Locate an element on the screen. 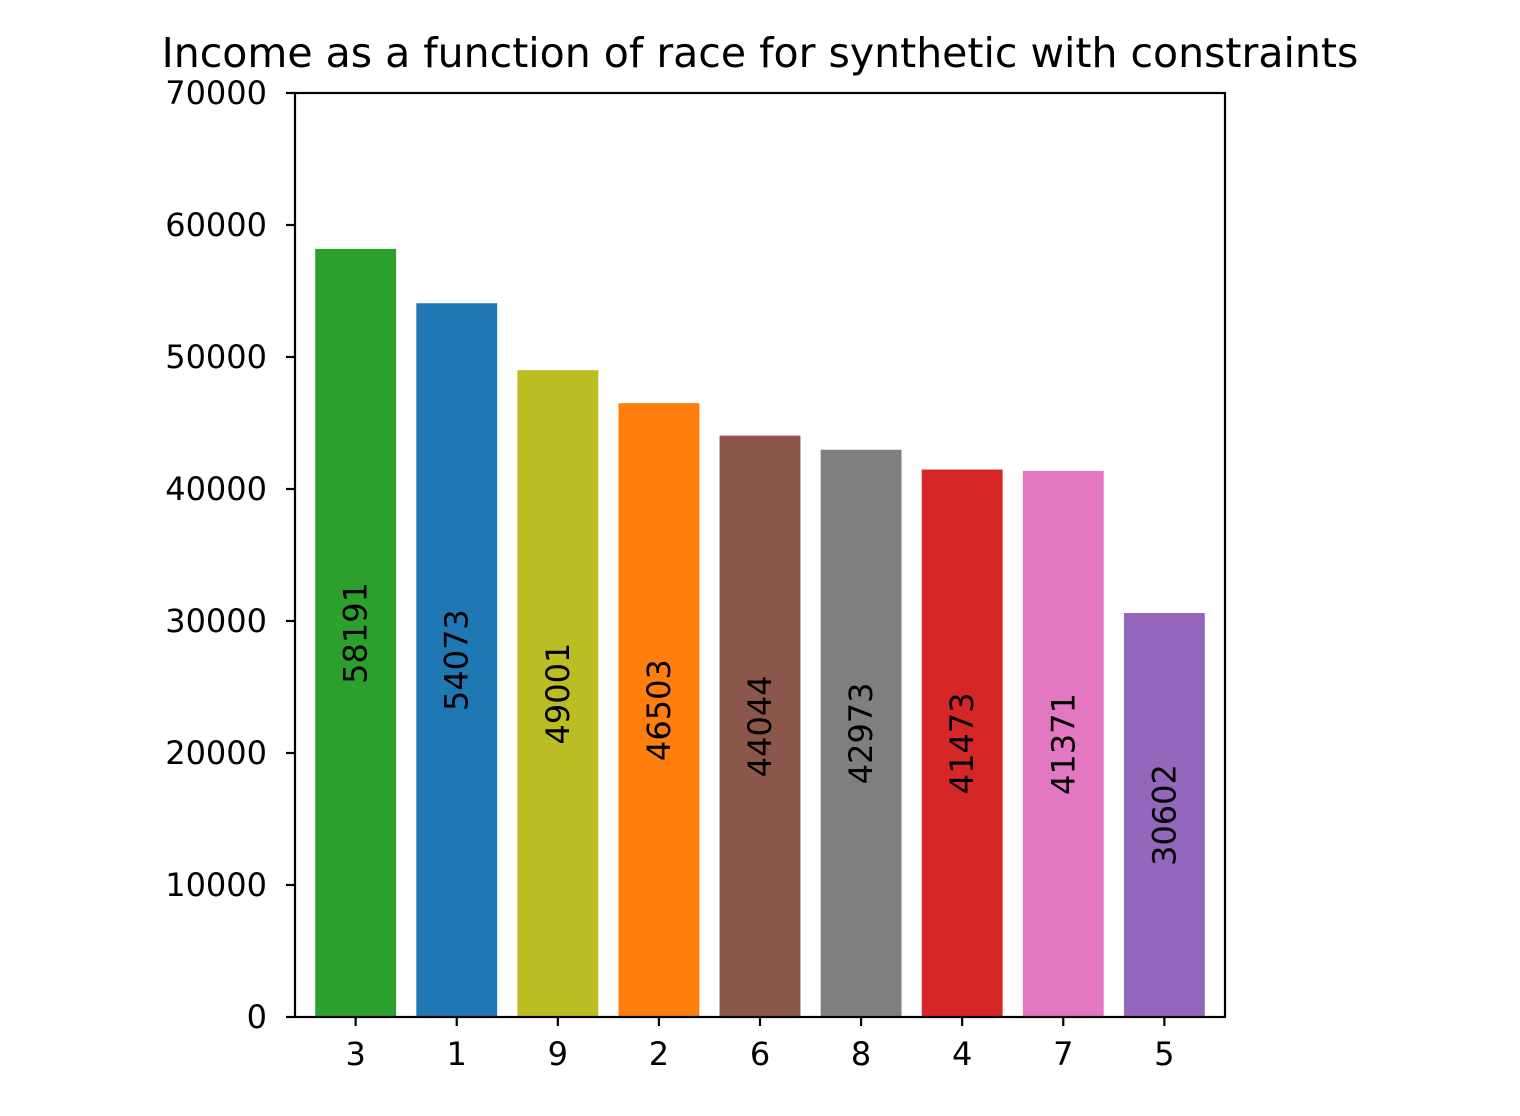 This screenshot has width=1520, height=1116. data-label-1: 54073 is located at coordinates (457, 660).